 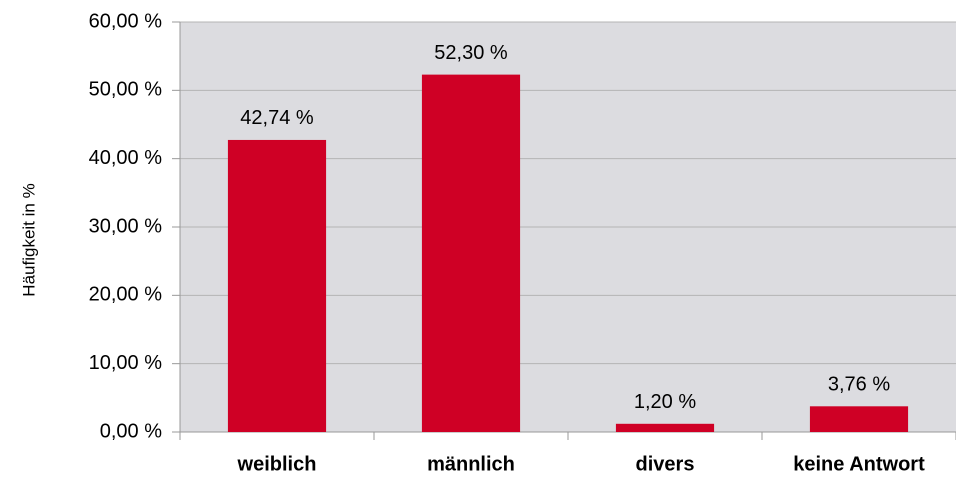 What do you see at coordinates (126, 90) in the screenshot?
I see `y-tick-label: 50,00 %` at bounding box center [126, 90].